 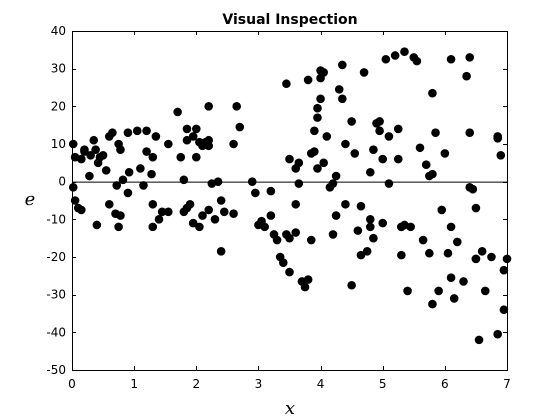 I want to click on y-tick-label: -40, so click(x=56, y=332).